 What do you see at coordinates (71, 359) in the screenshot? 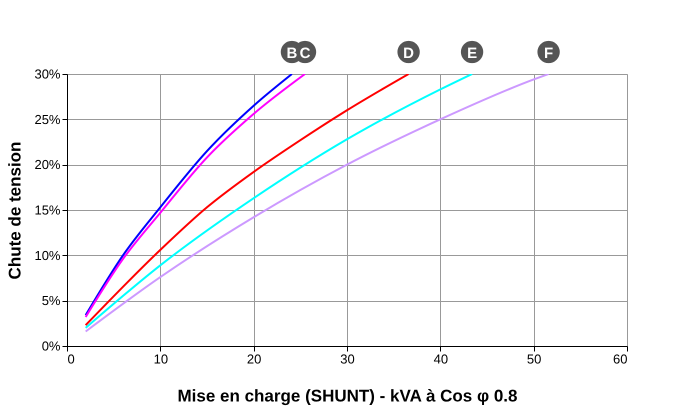
I see `x-tick-label: 0` at bounding box center [71, 359].